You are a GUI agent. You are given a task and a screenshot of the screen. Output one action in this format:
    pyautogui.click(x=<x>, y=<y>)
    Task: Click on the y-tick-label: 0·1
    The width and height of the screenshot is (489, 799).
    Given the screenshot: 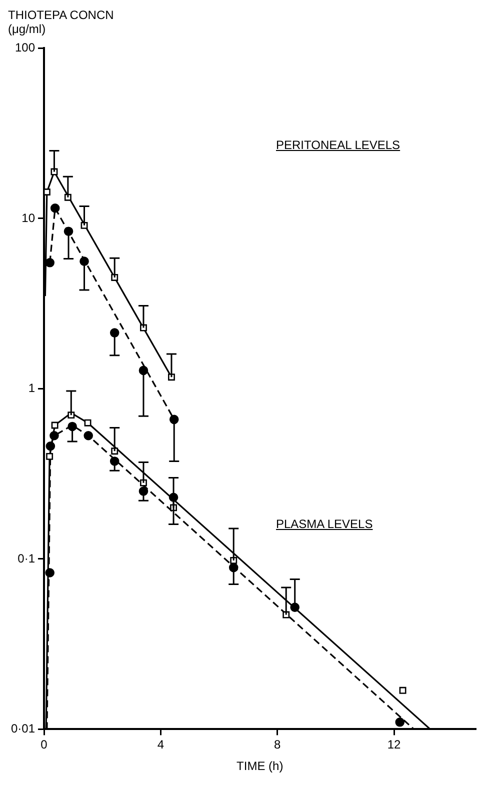 What is the action you would take?
    pyautogui.click(x=27, y=558)
    